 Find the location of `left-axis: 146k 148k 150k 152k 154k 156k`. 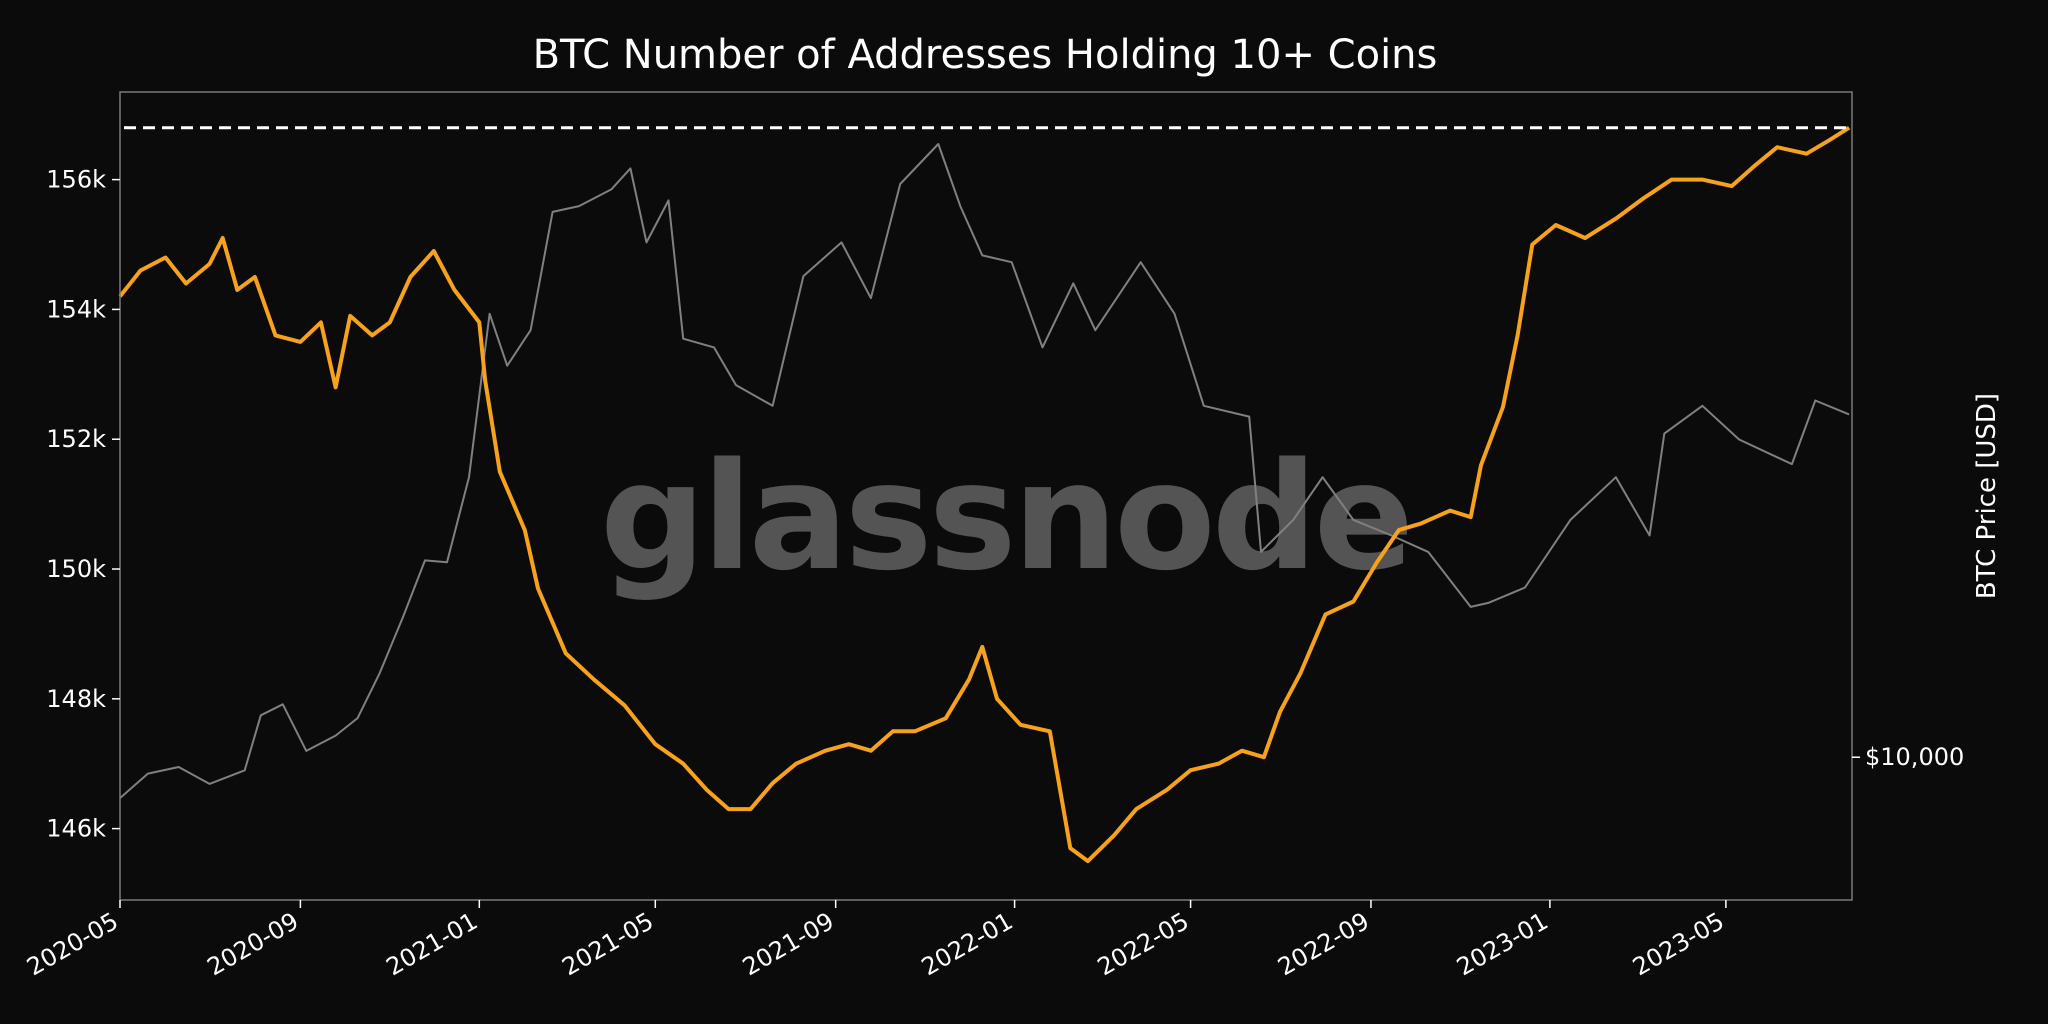

left-axis: 146k 148k 150k 152k 154k 156k is located at coordinates (83, 504).